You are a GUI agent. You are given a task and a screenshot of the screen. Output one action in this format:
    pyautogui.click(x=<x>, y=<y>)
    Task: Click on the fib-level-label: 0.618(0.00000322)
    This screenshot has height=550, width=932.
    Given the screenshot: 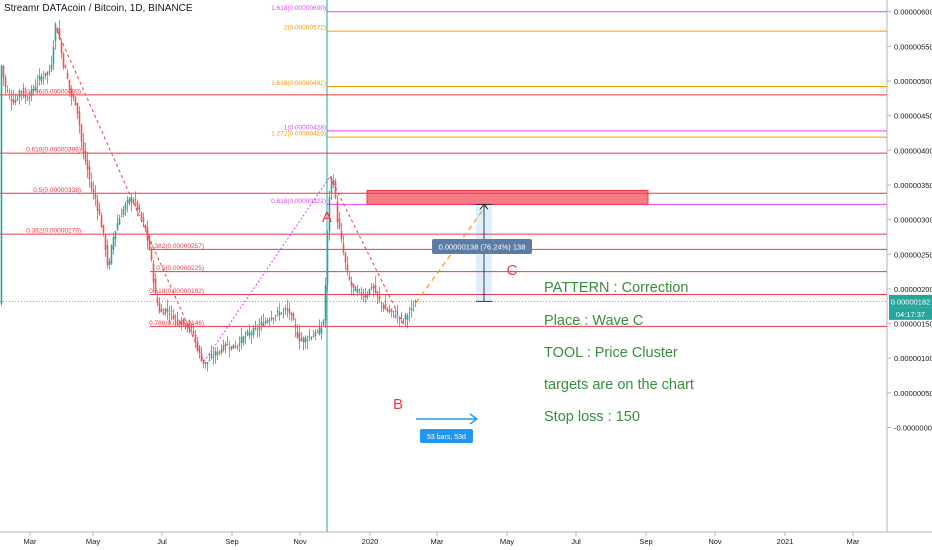 What is the action you would take?
    pyautogui.click(x=298, y=201)
    